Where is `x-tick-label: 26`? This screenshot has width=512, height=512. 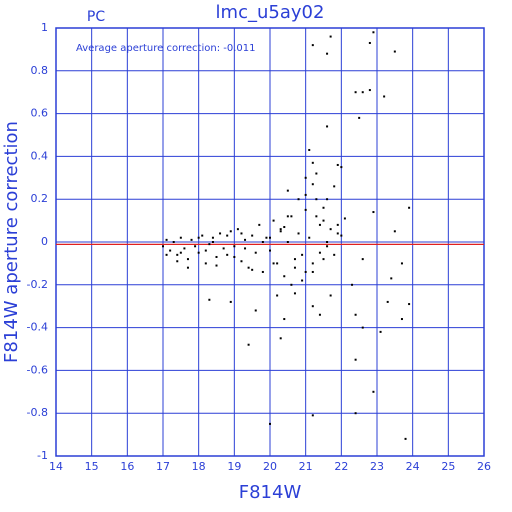
x-tick-label: 26 is located at coordinates (484, 466).